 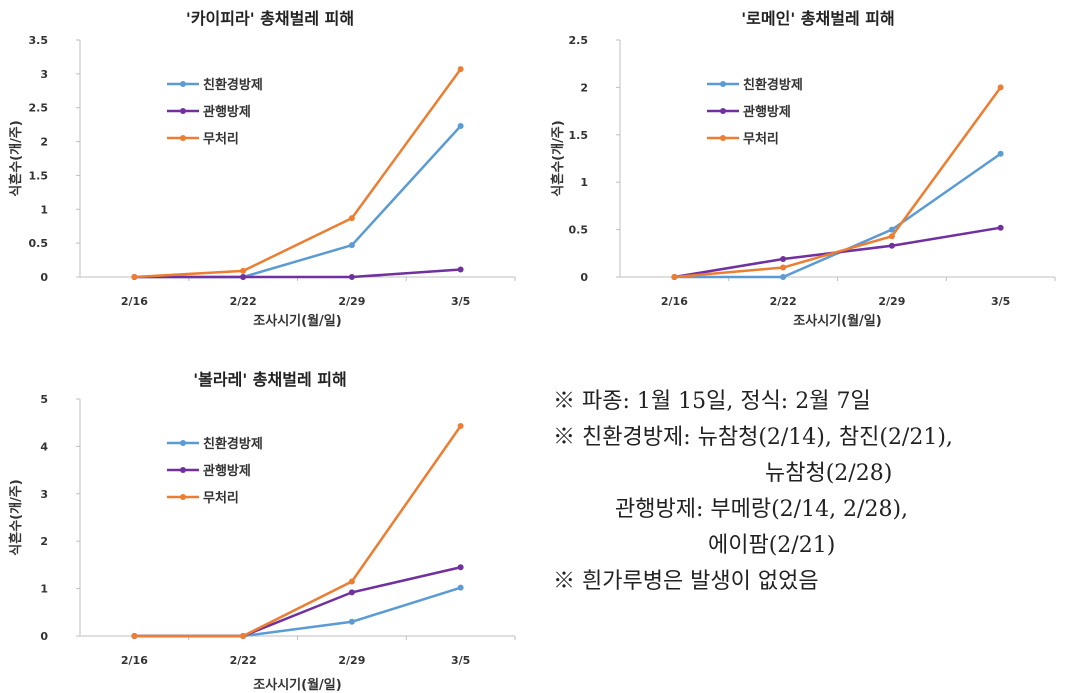 What do you see at coordinates (712, 401) in the screenshot?
I see `note-sowing: ※ 파종: 1월 15일, 정식: 2월 7일` at bounding box center [712, 401].